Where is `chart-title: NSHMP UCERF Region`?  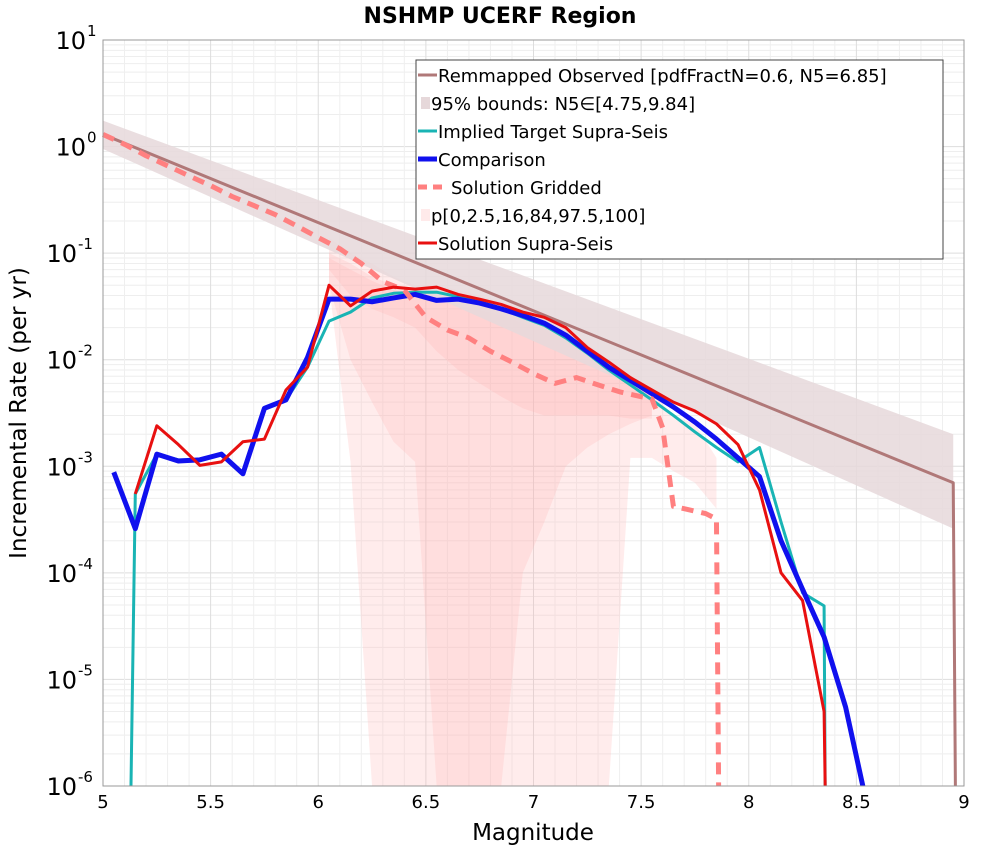 chart-title: NSHMP UCERF Region is located at coordinates (500, 16).